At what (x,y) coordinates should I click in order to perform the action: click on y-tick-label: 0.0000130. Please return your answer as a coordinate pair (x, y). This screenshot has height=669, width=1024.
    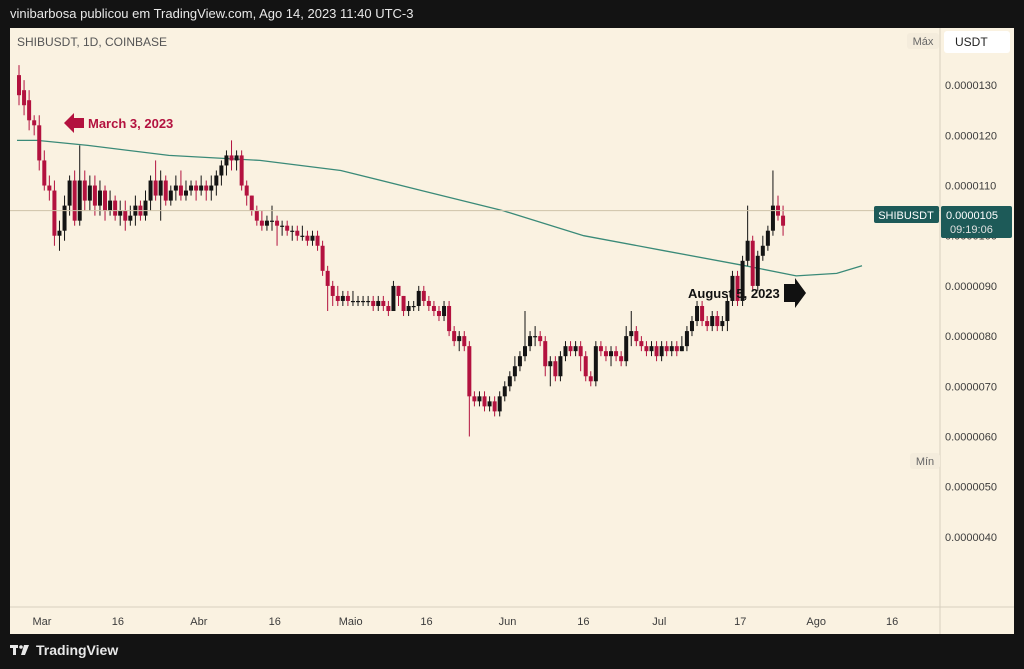
    Looking at the image, I should click on (971, 86).